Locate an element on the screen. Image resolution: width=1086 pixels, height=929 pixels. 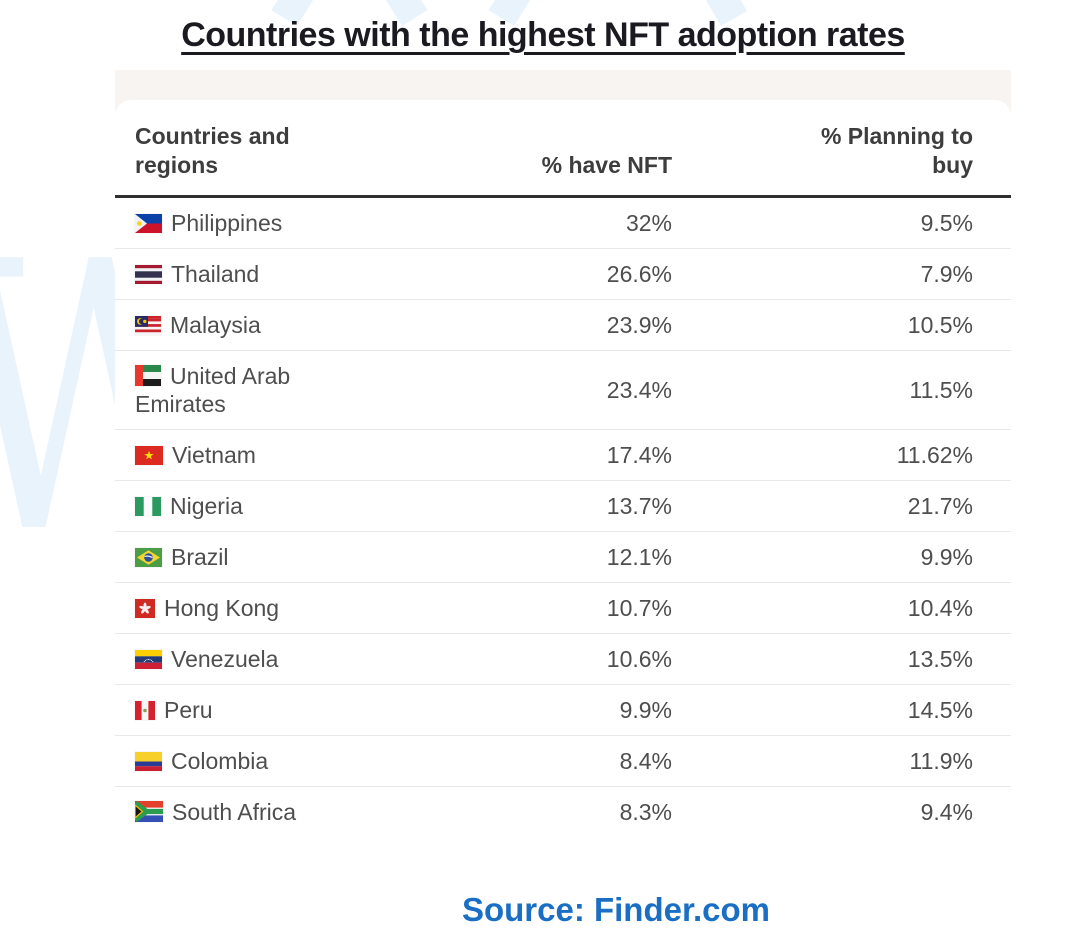
table-row: Hong Kong 10.7% 10.4% is located at coordinates (563, 608).